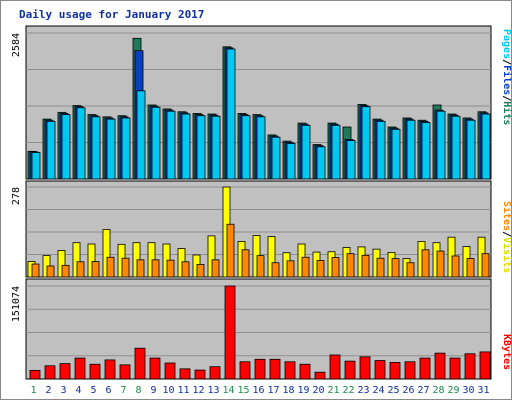 The height and width of the screenshot is (401, 512). Describe the element at coordinates (123, 390) in the screenshot. I see `x-label-day-7: 7` at that location.